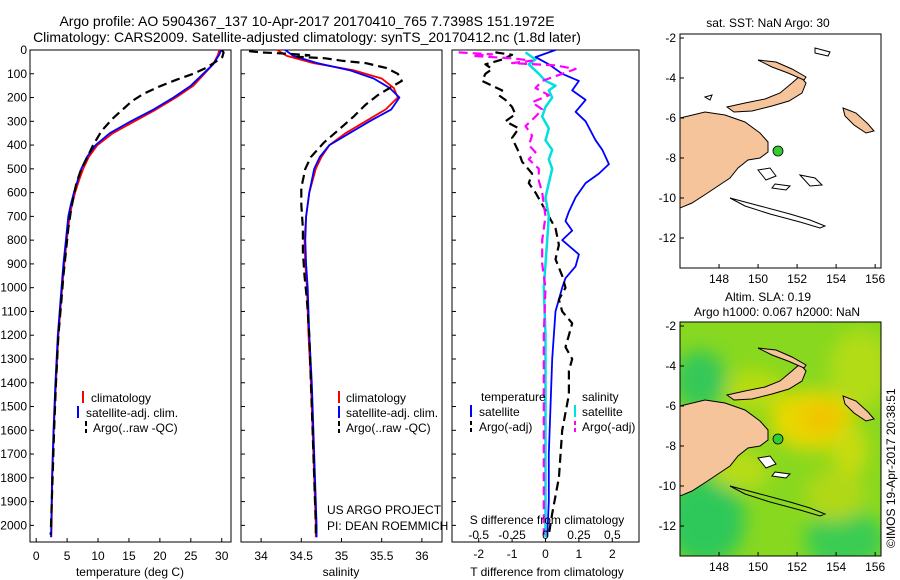  What do you see at coordinates (768, 23) in the screenshot?
I see `sst-map-title: sat. SST: NaN Argo: 30` at bounding box center [768, 23].